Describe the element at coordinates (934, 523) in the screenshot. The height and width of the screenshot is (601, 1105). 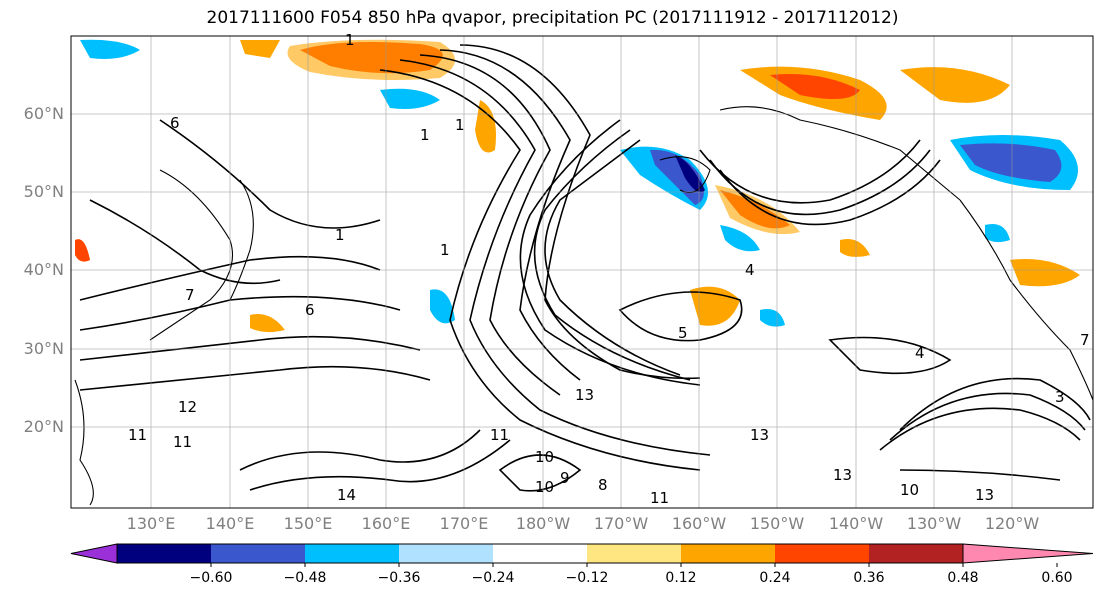
I see `lon-label: 130°W` at that location.